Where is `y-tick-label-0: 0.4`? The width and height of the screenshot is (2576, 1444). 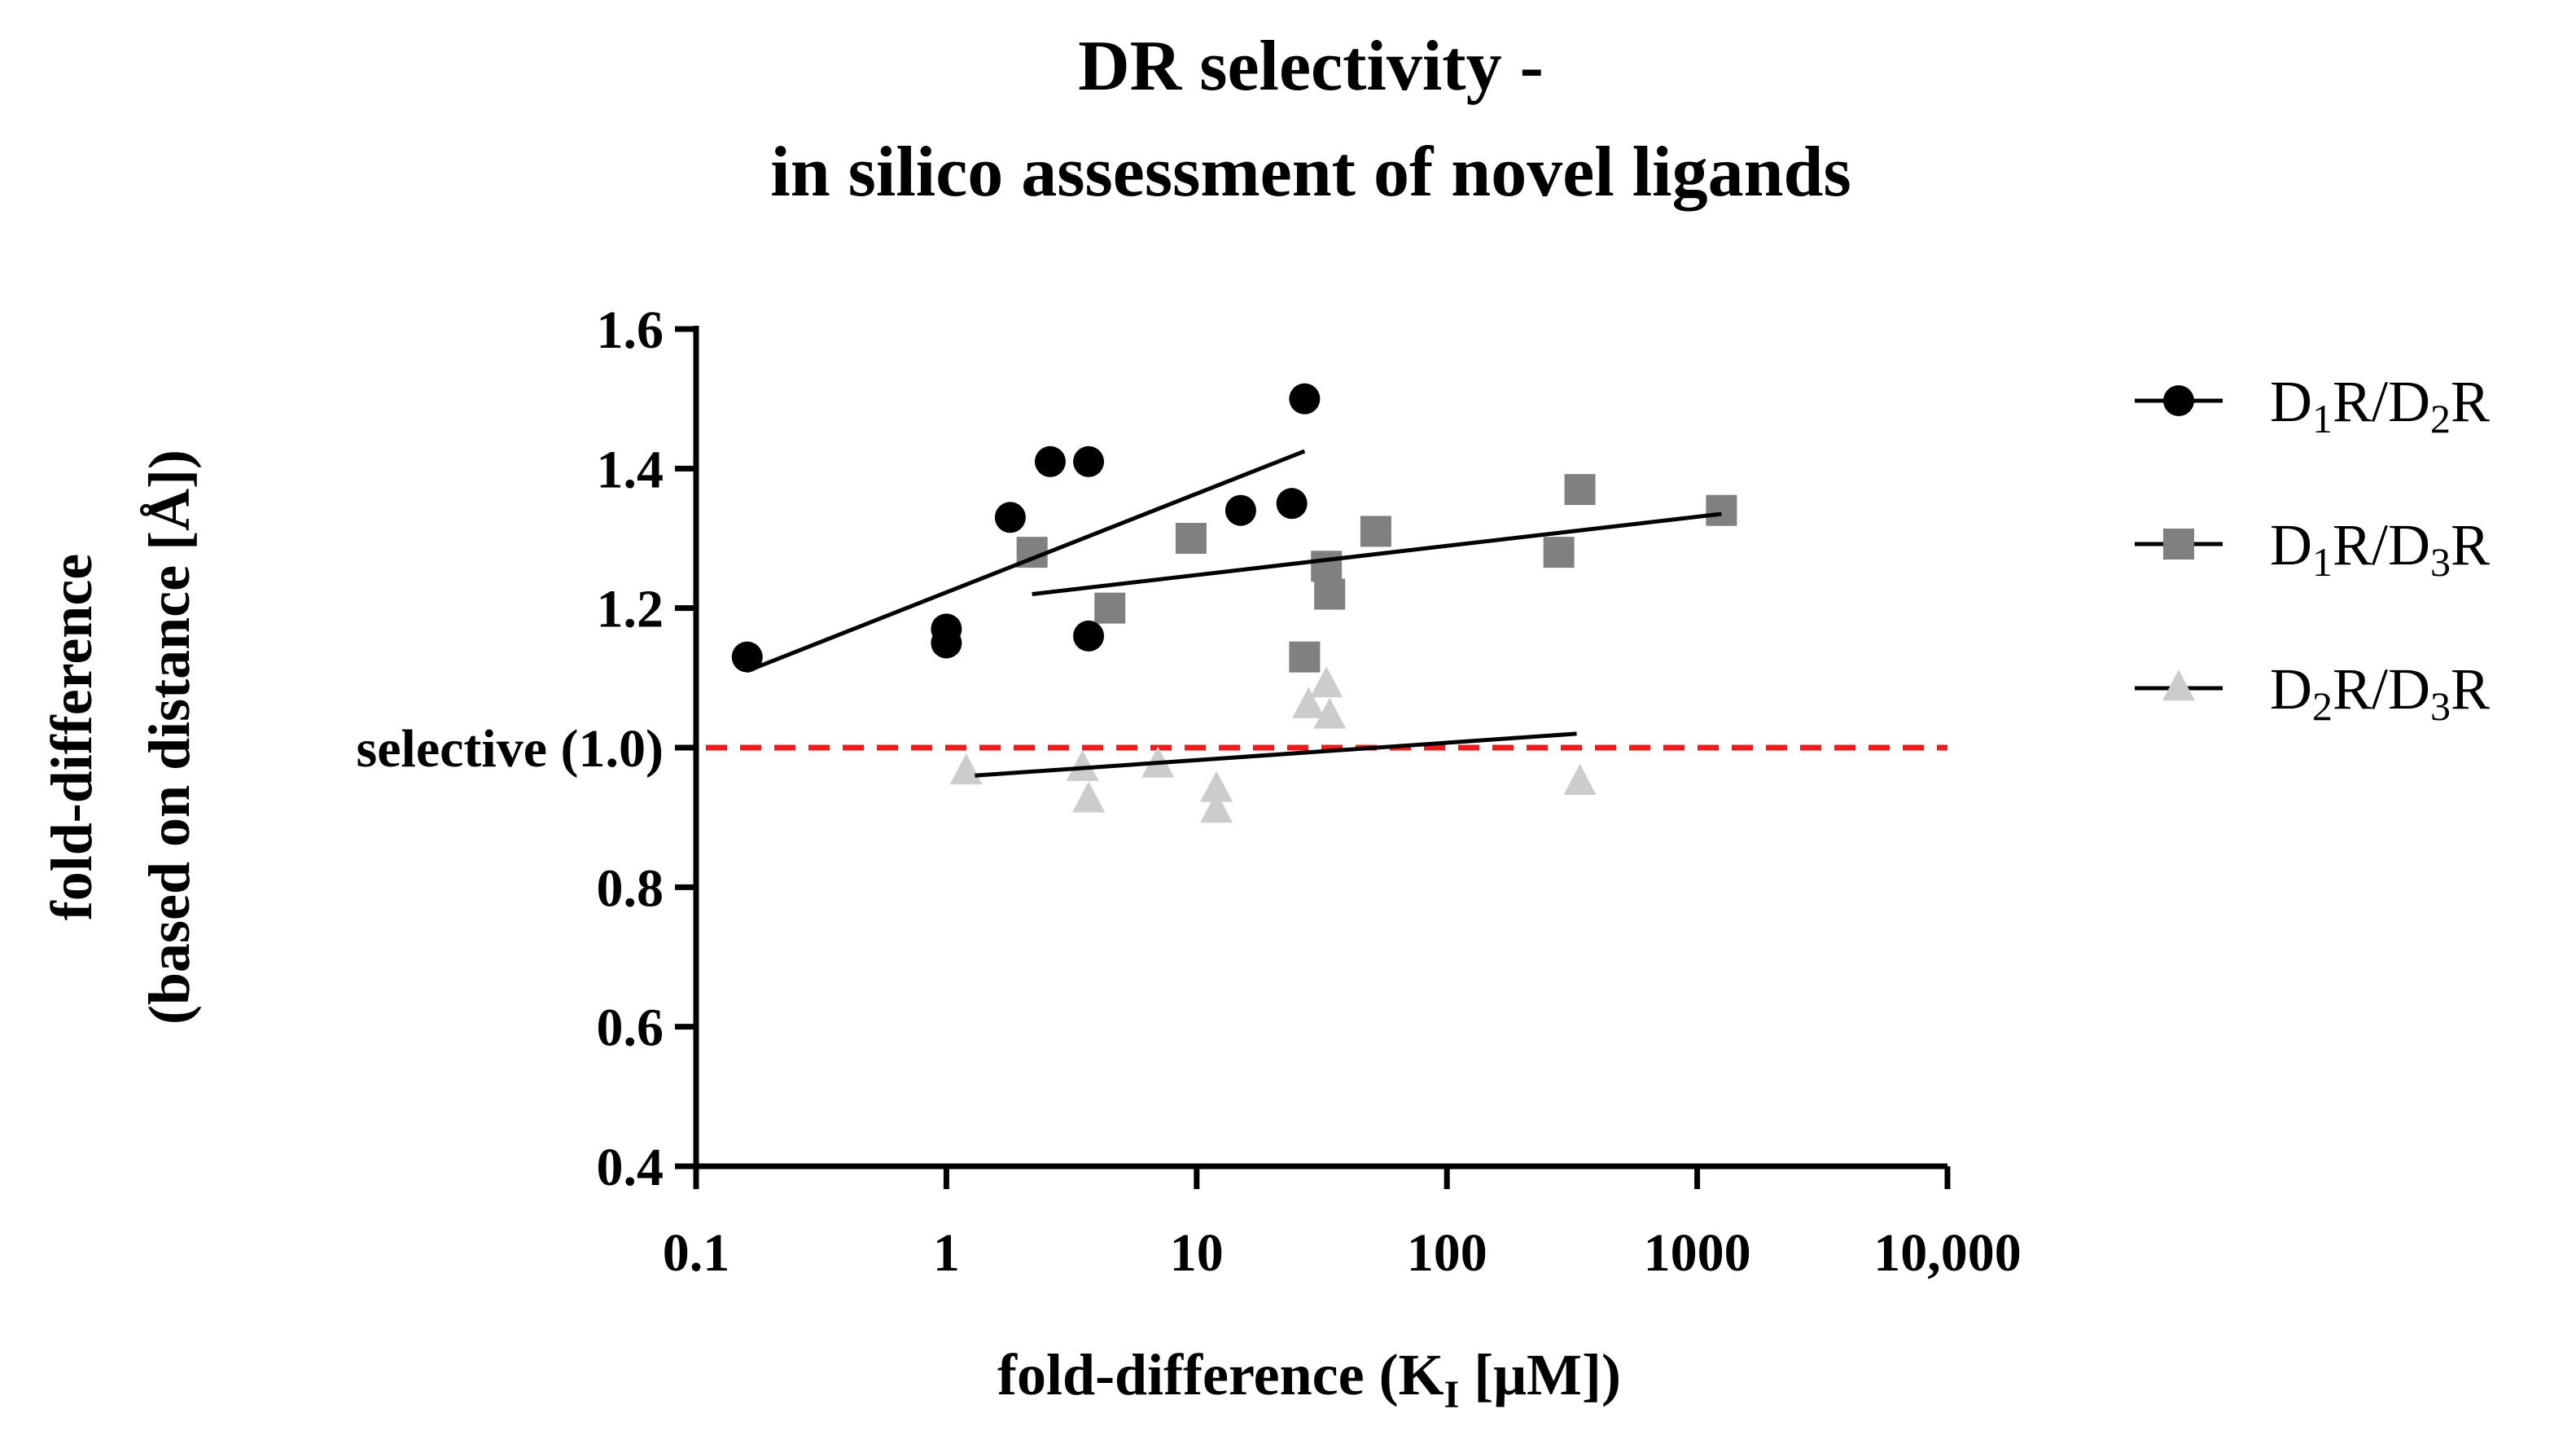
y-tick-label-0: 0.4 is located at coordinates (630, 1167).